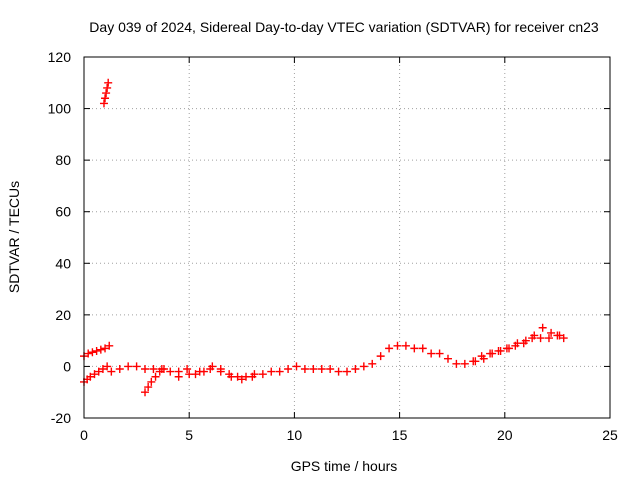  What do you see at coordinates (63, 160) in the screenshot?
I see `y-tick-label: 80` at bounding box center [63, 160].